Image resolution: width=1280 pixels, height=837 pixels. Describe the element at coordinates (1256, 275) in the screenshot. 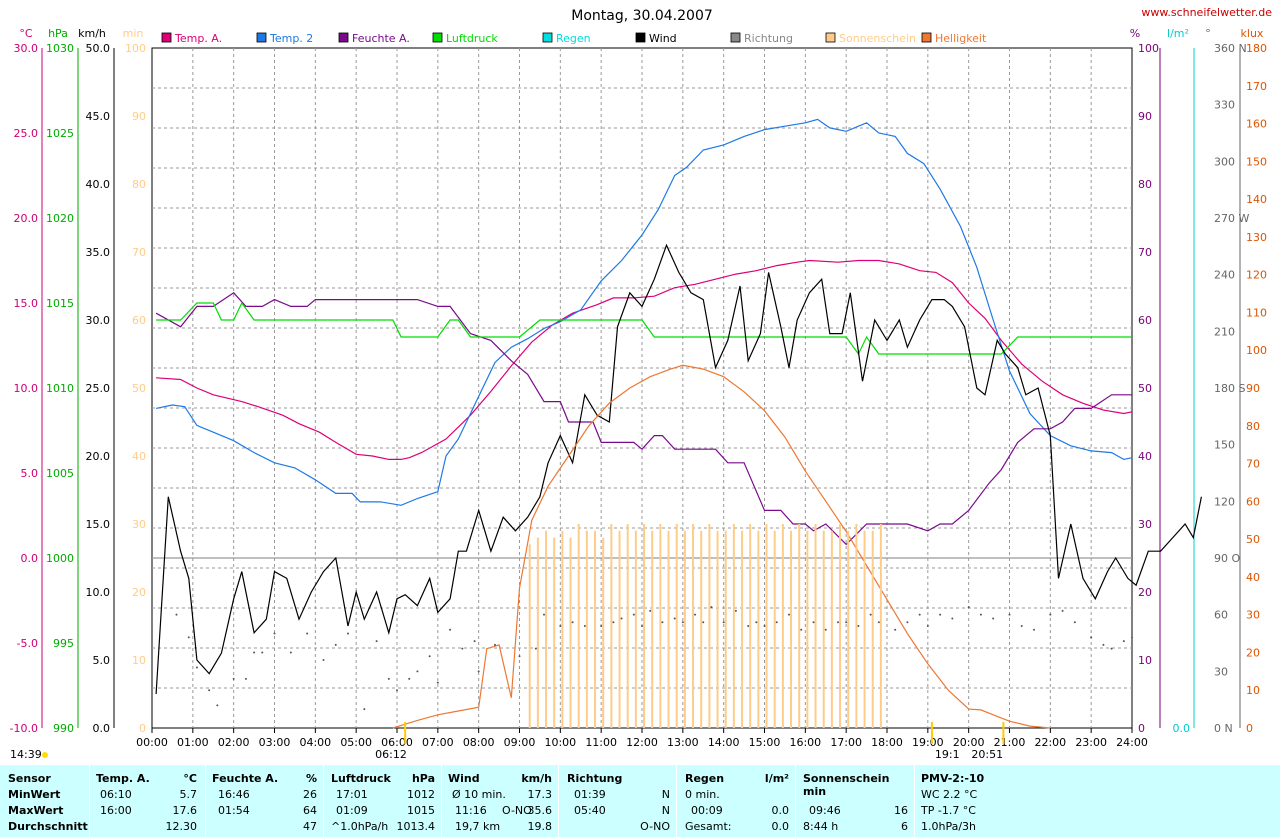

I see `light-tick-label: 120` at that location.